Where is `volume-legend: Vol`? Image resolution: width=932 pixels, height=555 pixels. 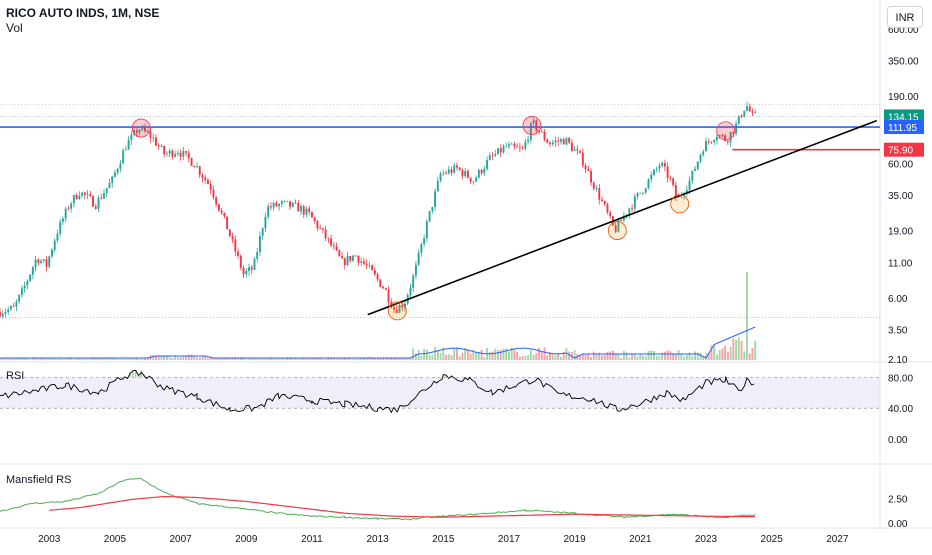
volume-legend: Vol is located at coordinates (14, 28).